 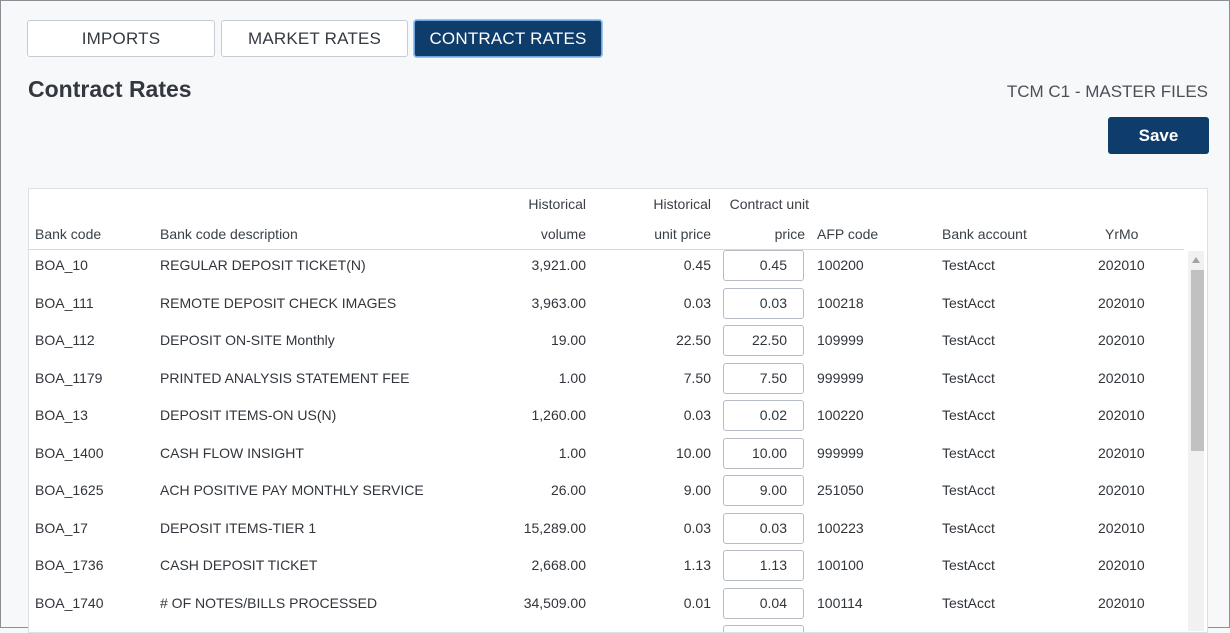 What do you see at coordinates (568, 340) in the screenshot?
I see `cell-historical-volume: 19.00` at bounding box center [568, 340].